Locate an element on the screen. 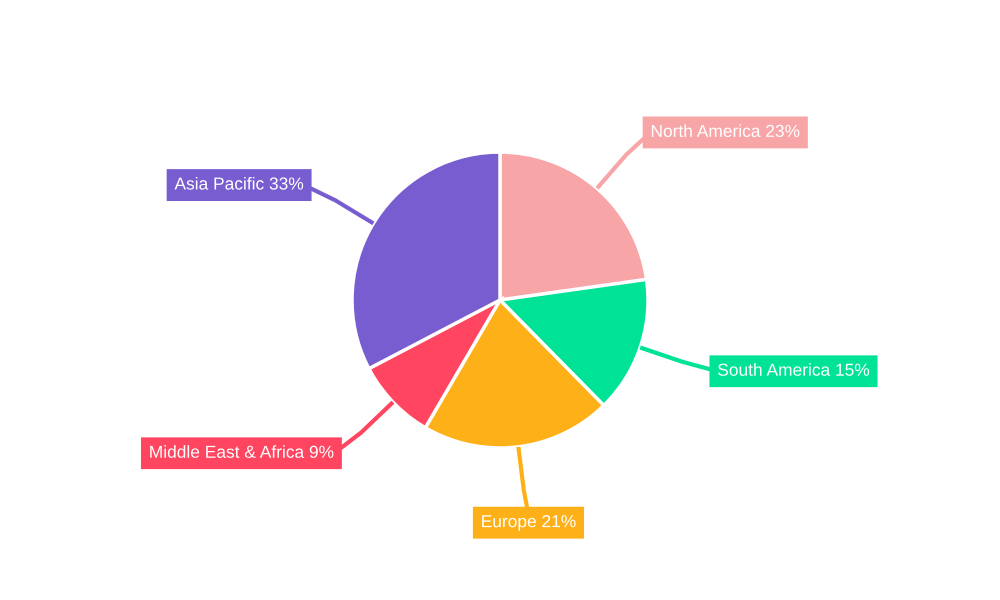  slice-label: Europe 21% is located at coordinates (529, 523).